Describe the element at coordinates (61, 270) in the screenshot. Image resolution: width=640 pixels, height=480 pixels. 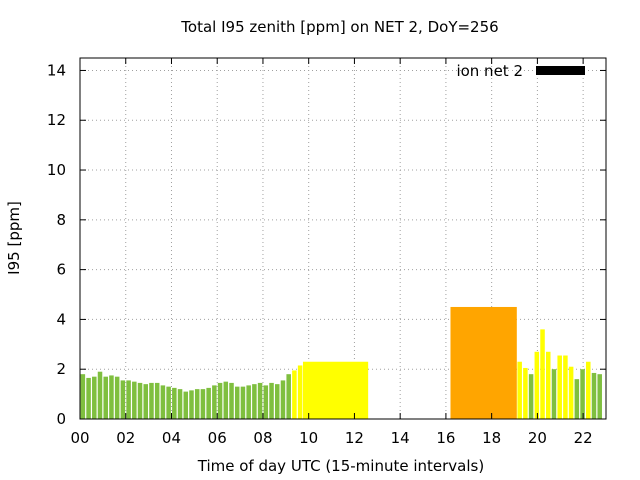
I see `y-tick-label-6: 6` at that location.